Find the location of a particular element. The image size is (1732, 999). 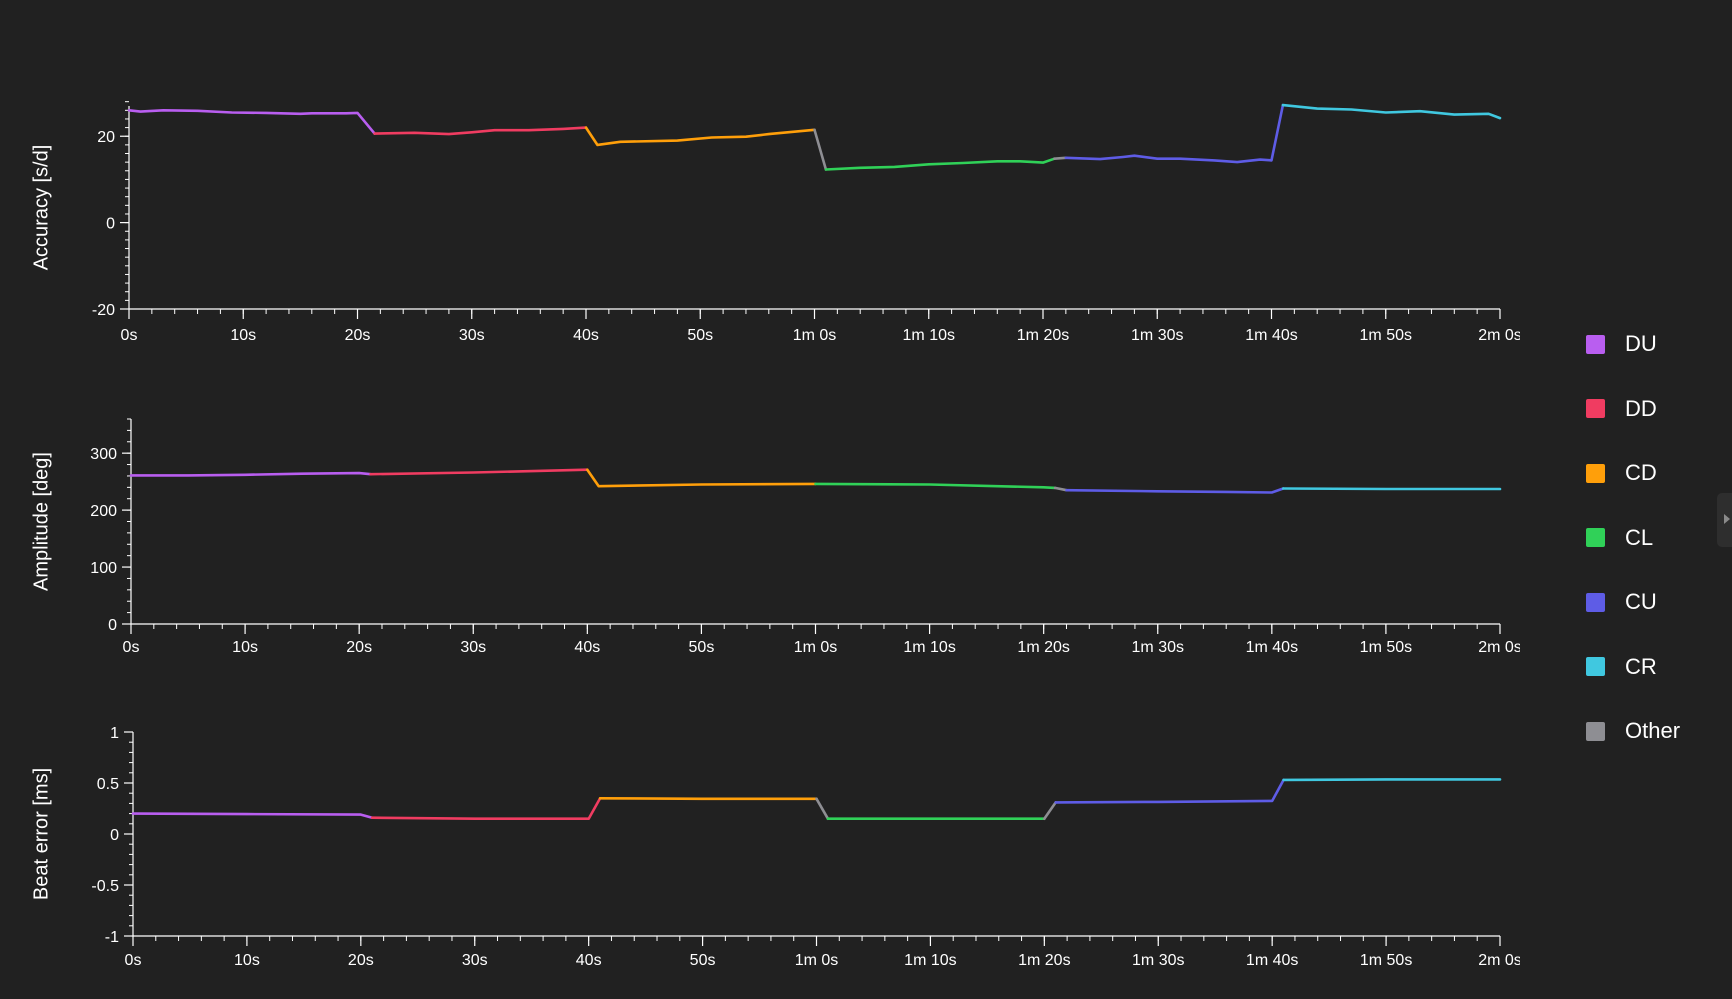

chart2-x-tick-label: 1m 0s is located at coordinates (816, 647).